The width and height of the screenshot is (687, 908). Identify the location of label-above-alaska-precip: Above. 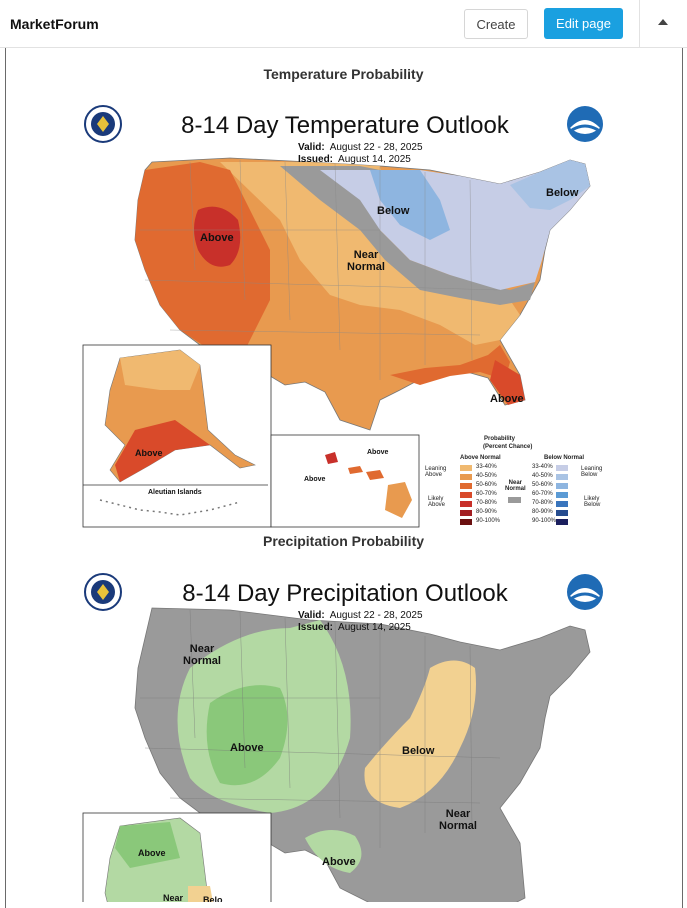
(152, 853).